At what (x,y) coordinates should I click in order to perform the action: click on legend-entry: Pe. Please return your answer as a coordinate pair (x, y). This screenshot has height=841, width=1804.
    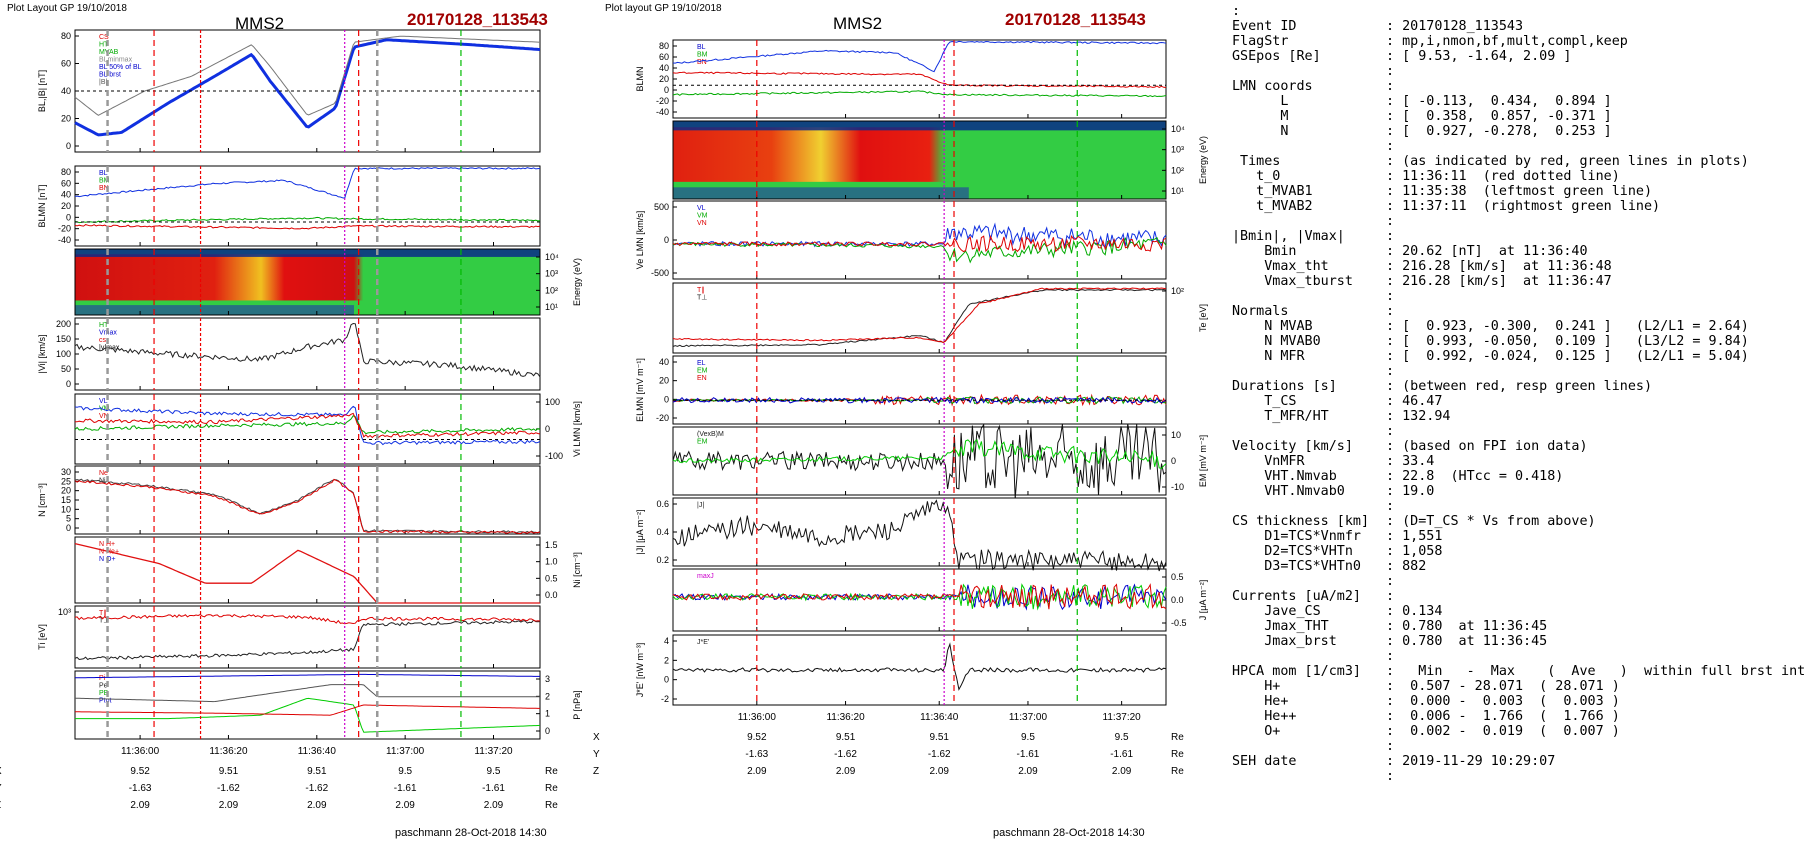
    Looking at the image, I should click on (103, 686).